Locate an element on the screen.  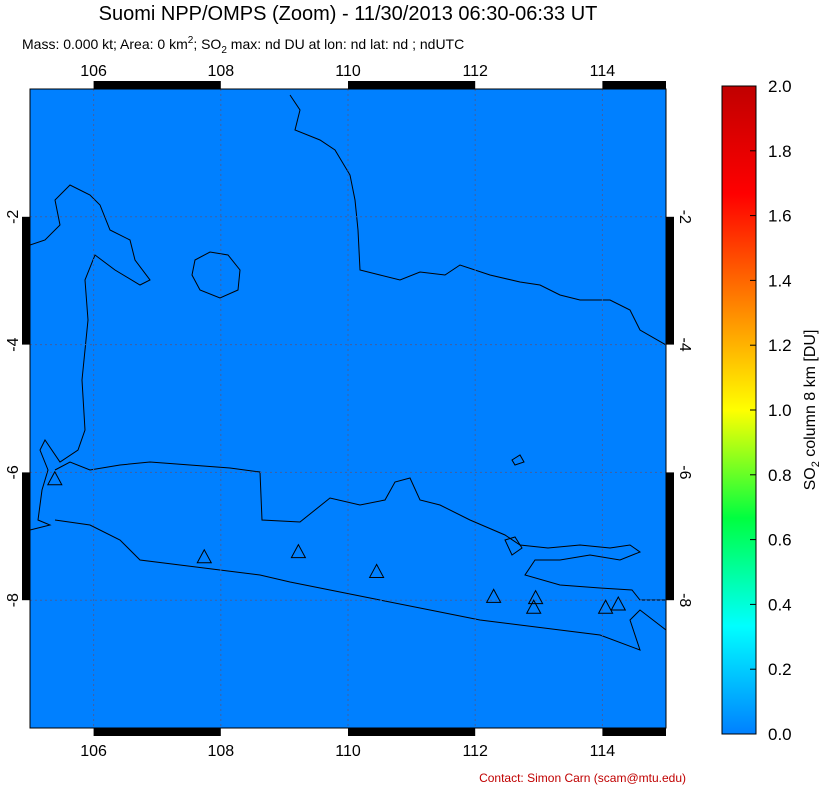
colorbar-tick-label: 1.8 is located at coordinates (780, 151).